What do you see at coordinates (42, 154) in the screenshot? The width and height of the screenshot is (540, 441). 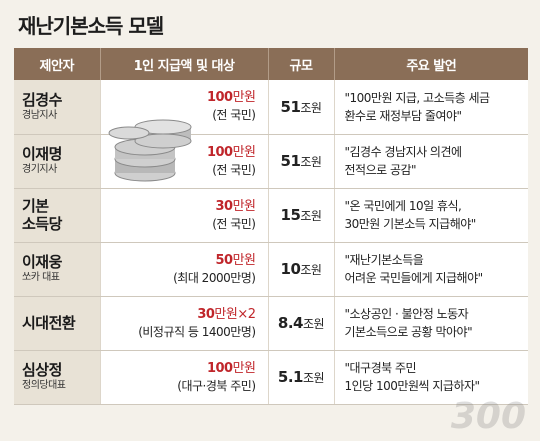 I see `proposer-name: 이재명` at bounding box center [42, 154].